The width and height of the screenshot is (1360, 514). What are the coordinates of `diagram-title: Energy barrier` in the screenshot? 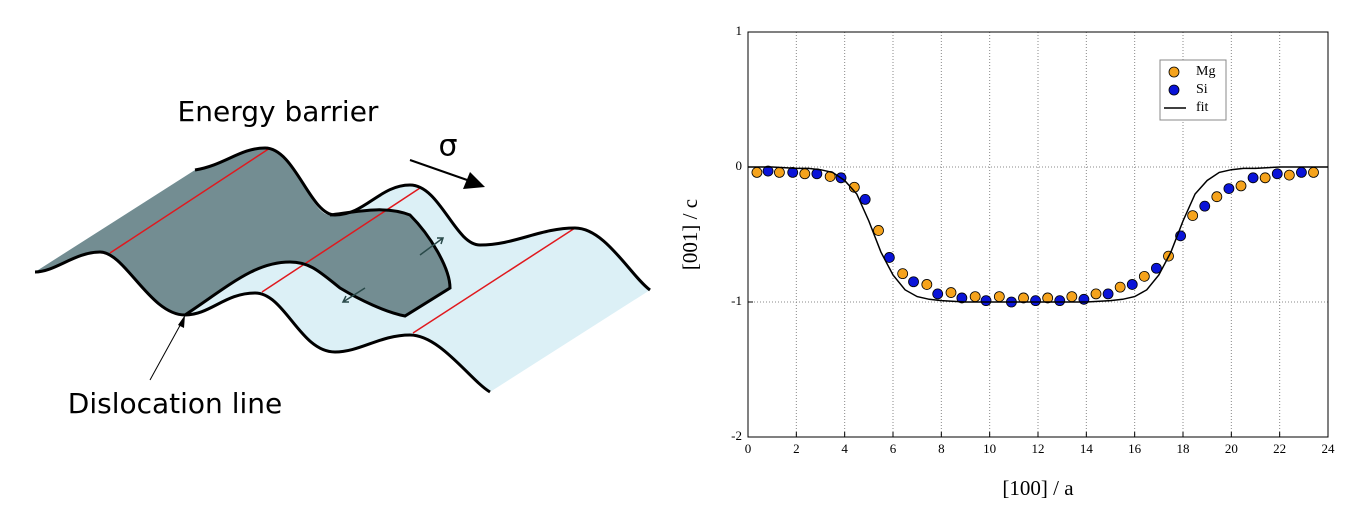 It's located at (278, 111).